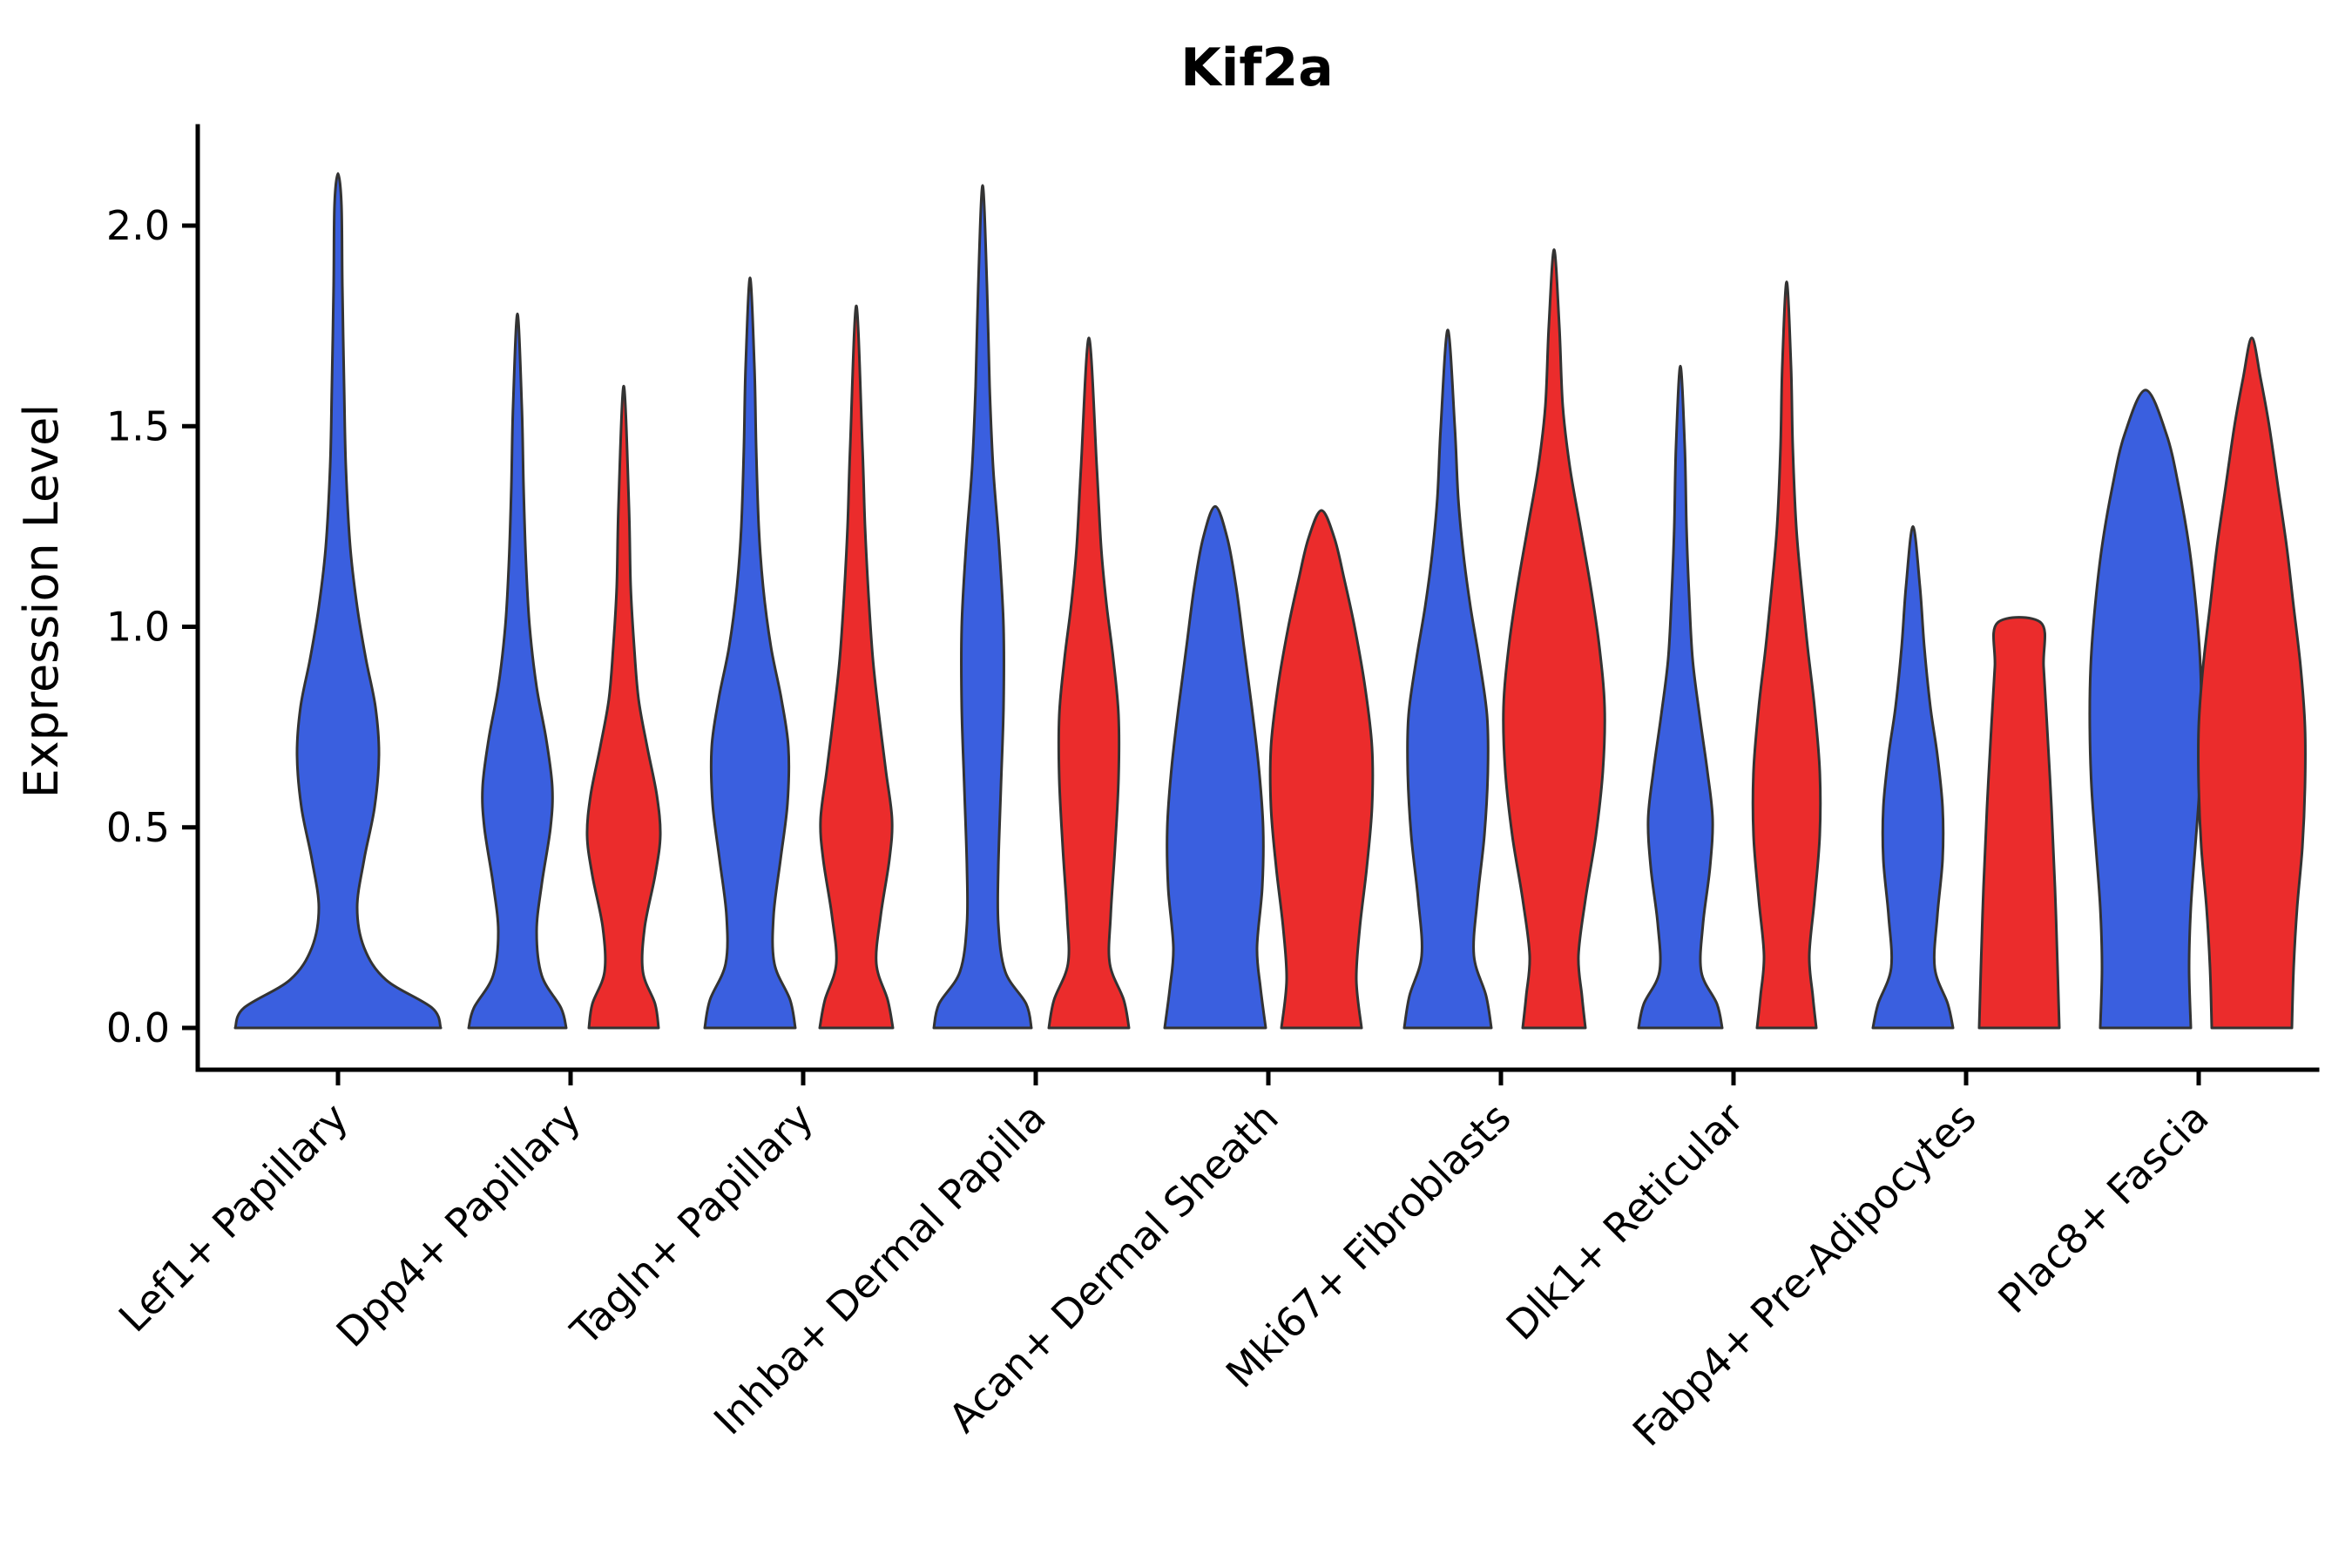  I want to click on violin-group-blue-cat2, so click(750, 653).